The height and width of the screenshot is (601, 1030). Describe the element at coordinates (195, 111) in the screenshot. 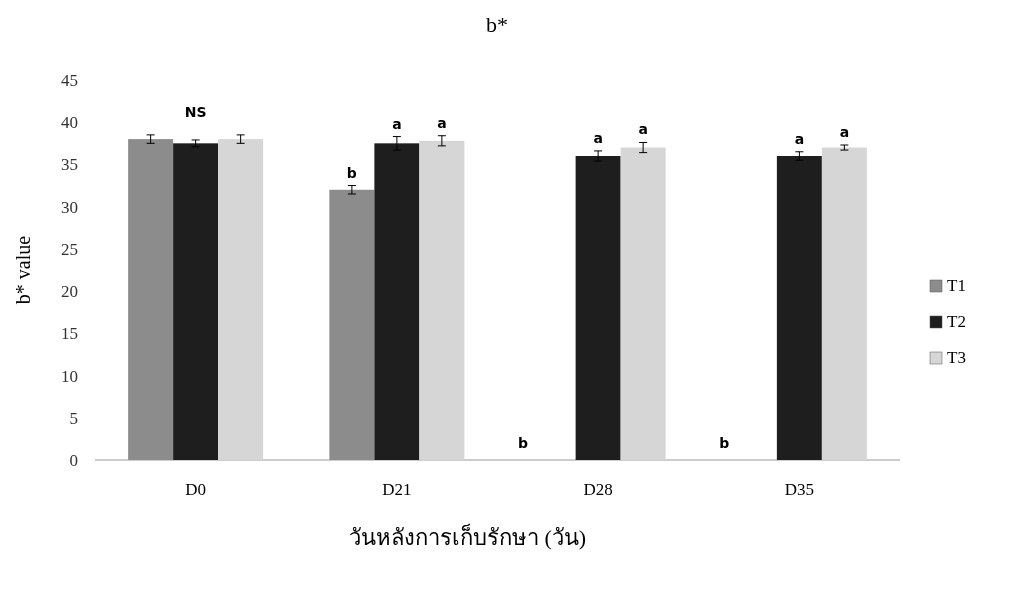

I see `annotation: NS` at that location.